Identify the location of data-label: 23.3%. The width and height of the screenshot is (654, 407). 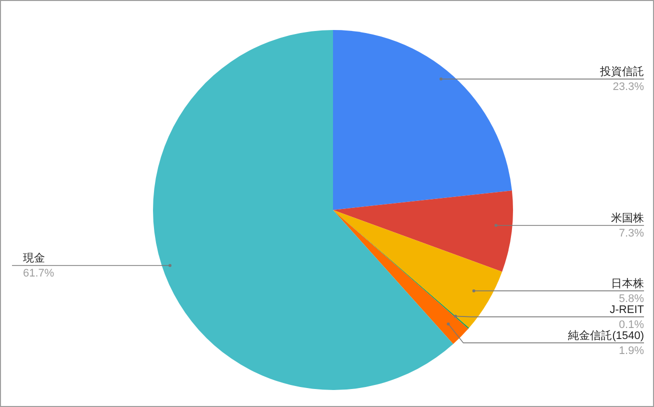
(628, 87).